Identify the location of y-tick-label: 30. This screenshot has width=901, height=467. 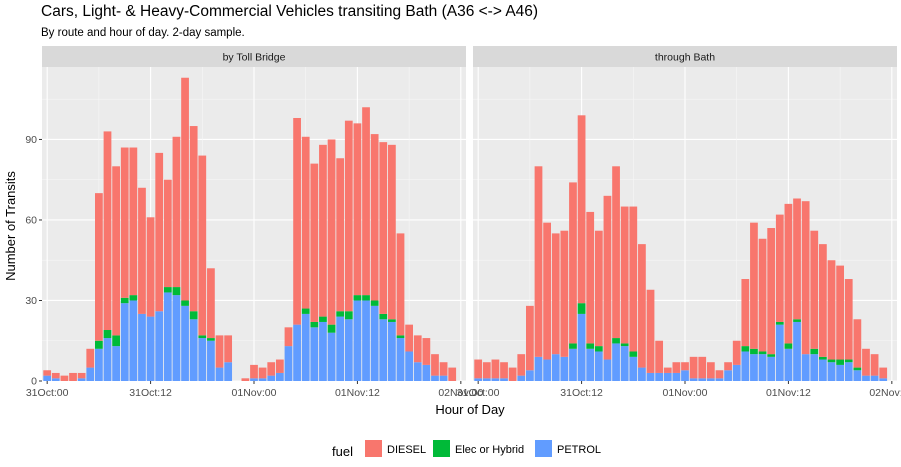
(31, 301).